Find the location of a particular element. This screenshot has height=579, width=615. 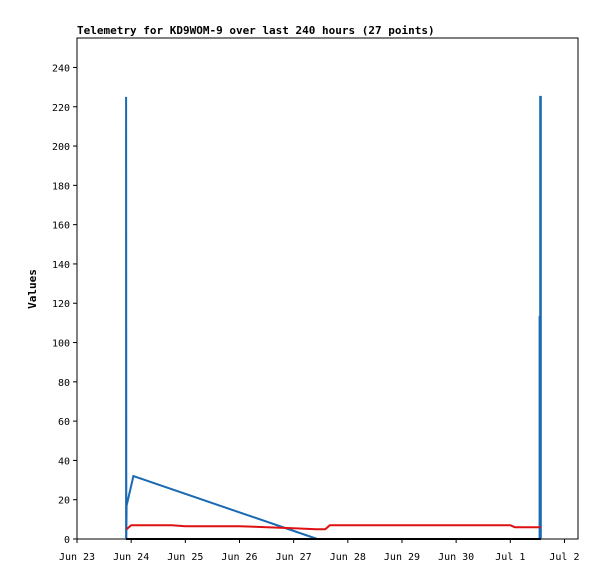

y-tick-label: 0 is located at coordinates (67, 540).